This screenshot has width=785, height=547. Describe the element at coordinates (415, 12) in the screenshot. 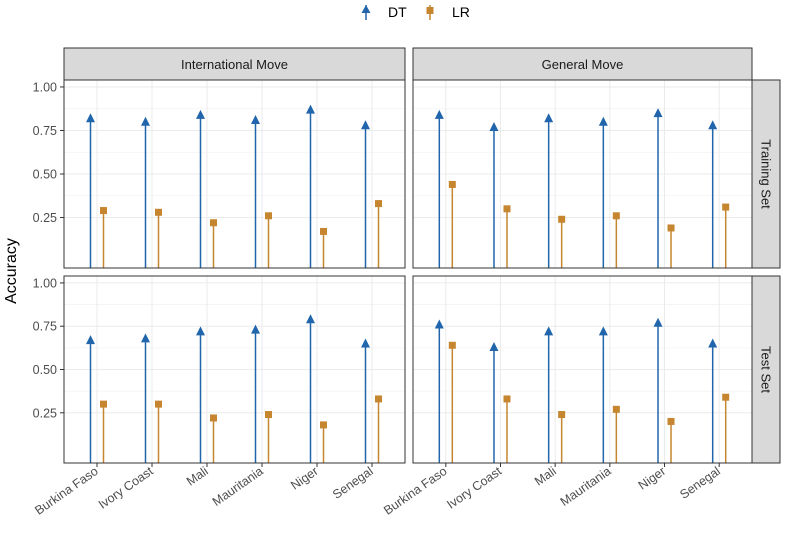

I see `legend: DT LR` at that location.